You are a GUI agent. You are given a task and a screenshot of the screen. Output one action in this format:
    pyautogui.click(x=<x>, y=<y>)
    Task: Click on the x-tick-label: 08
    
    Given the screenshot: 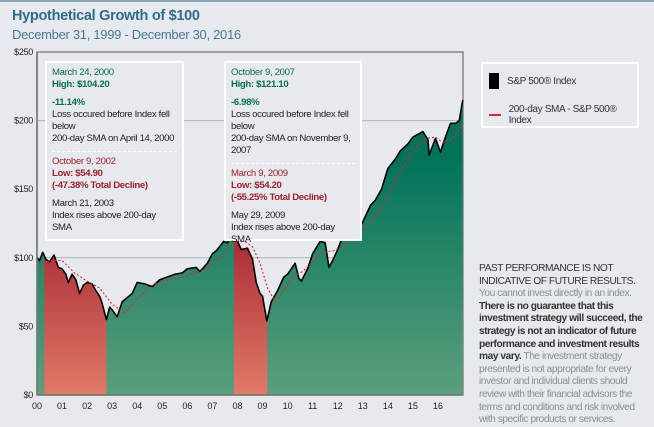 What is the action you would take?
    pyautogui.click(x=237, y=406)
    